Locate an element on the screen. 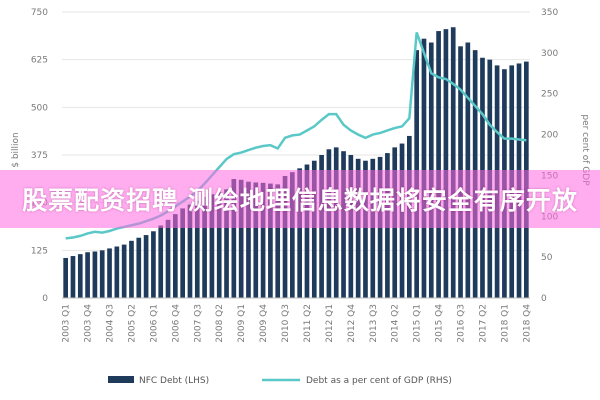  bar-2004-q3 is located at coordinates (109, 273).